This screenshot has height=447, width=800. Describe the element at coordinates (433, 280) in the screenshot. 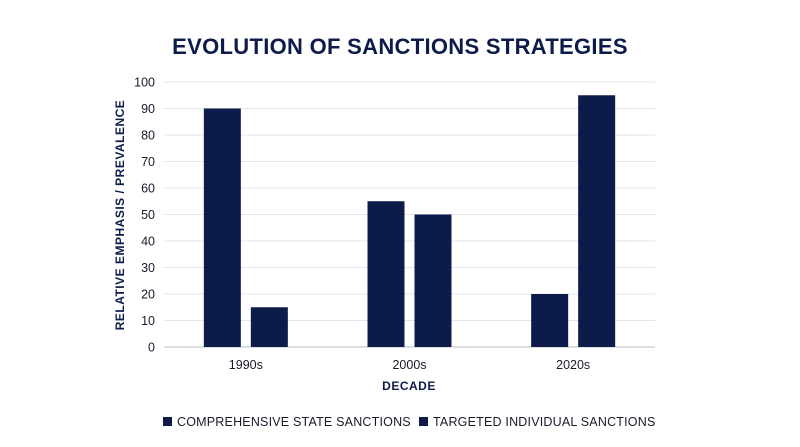

I see `bar-2000s-targeted` at that location.